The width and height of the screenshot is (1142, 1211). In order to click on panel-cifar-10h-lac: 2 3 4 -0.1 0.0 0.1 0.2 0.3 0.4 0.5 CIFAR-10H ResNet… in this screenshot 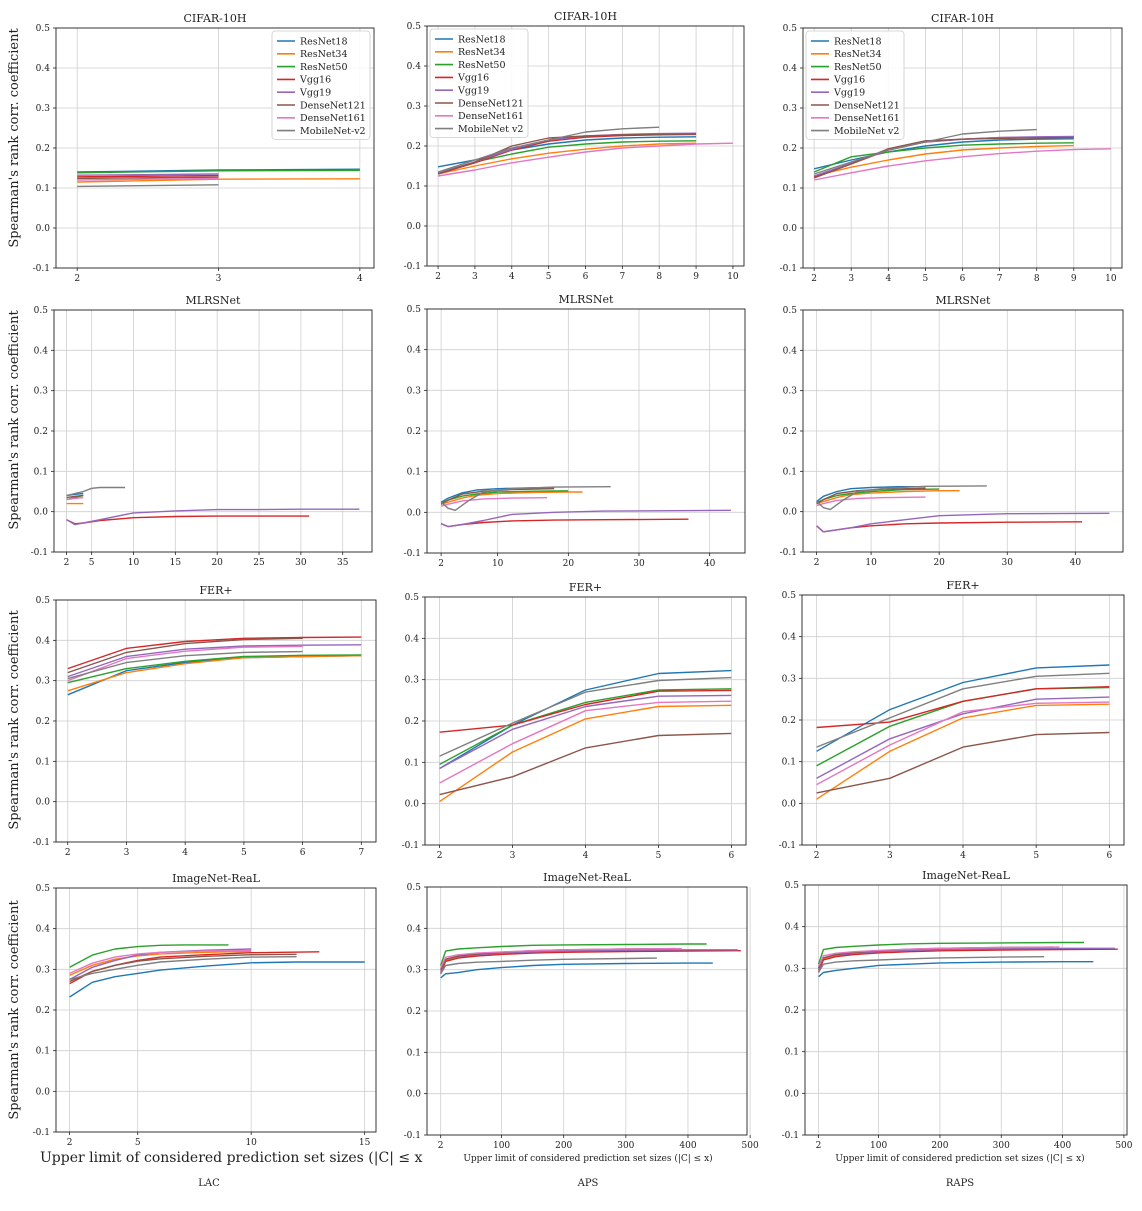, I will do `click(204, 148)`.